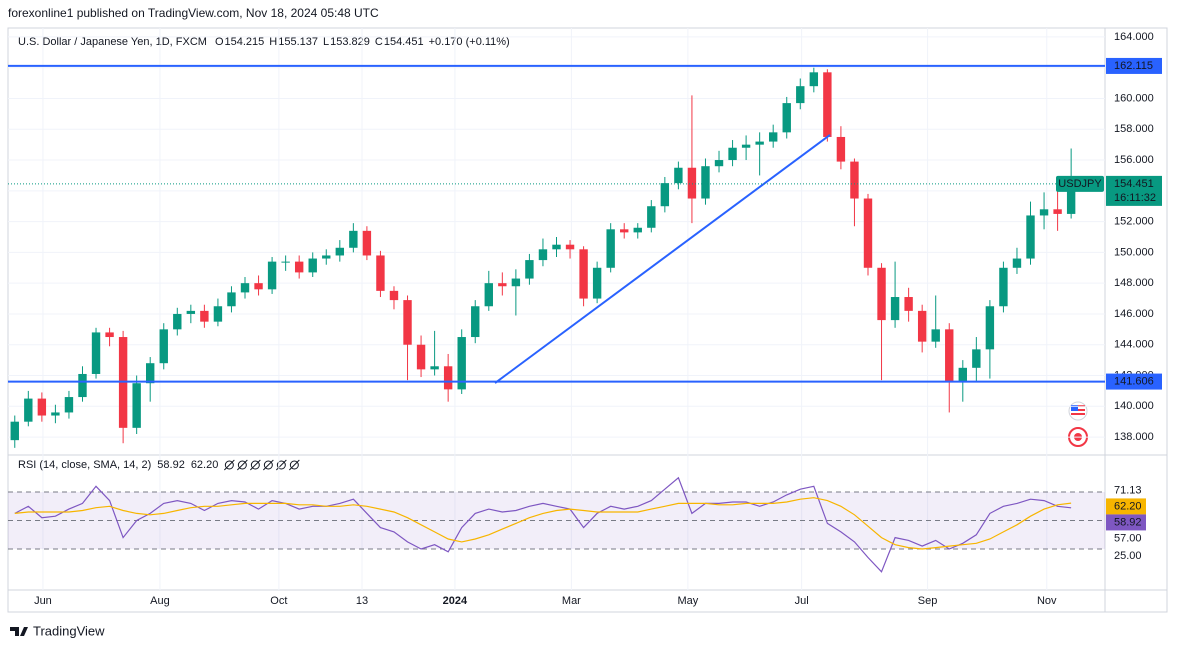 This screenshot has height=650, width=1177. Describe the element at coordinates (245, 42) in the screenshot. I see `ohlc-value: 154.215` at that location.